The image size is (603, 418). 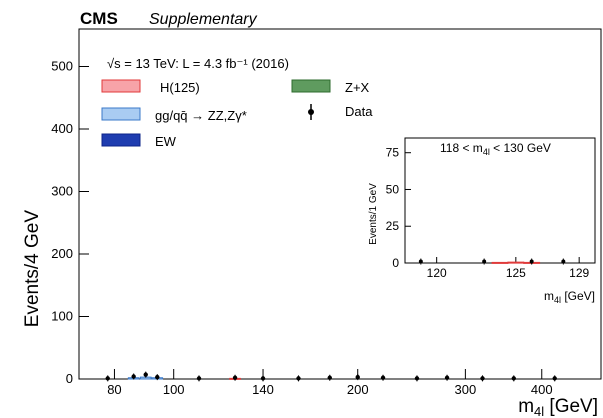 What do you see at coordinates (174, 389) in the screenshot?
I see `main-x-tick-label: 100` at bounding box center [174, 389].